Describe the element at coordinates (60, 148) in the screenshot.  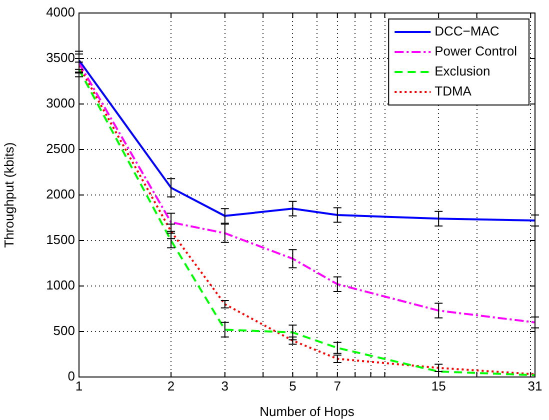
I see `y-tick-label: 2500` at that location.